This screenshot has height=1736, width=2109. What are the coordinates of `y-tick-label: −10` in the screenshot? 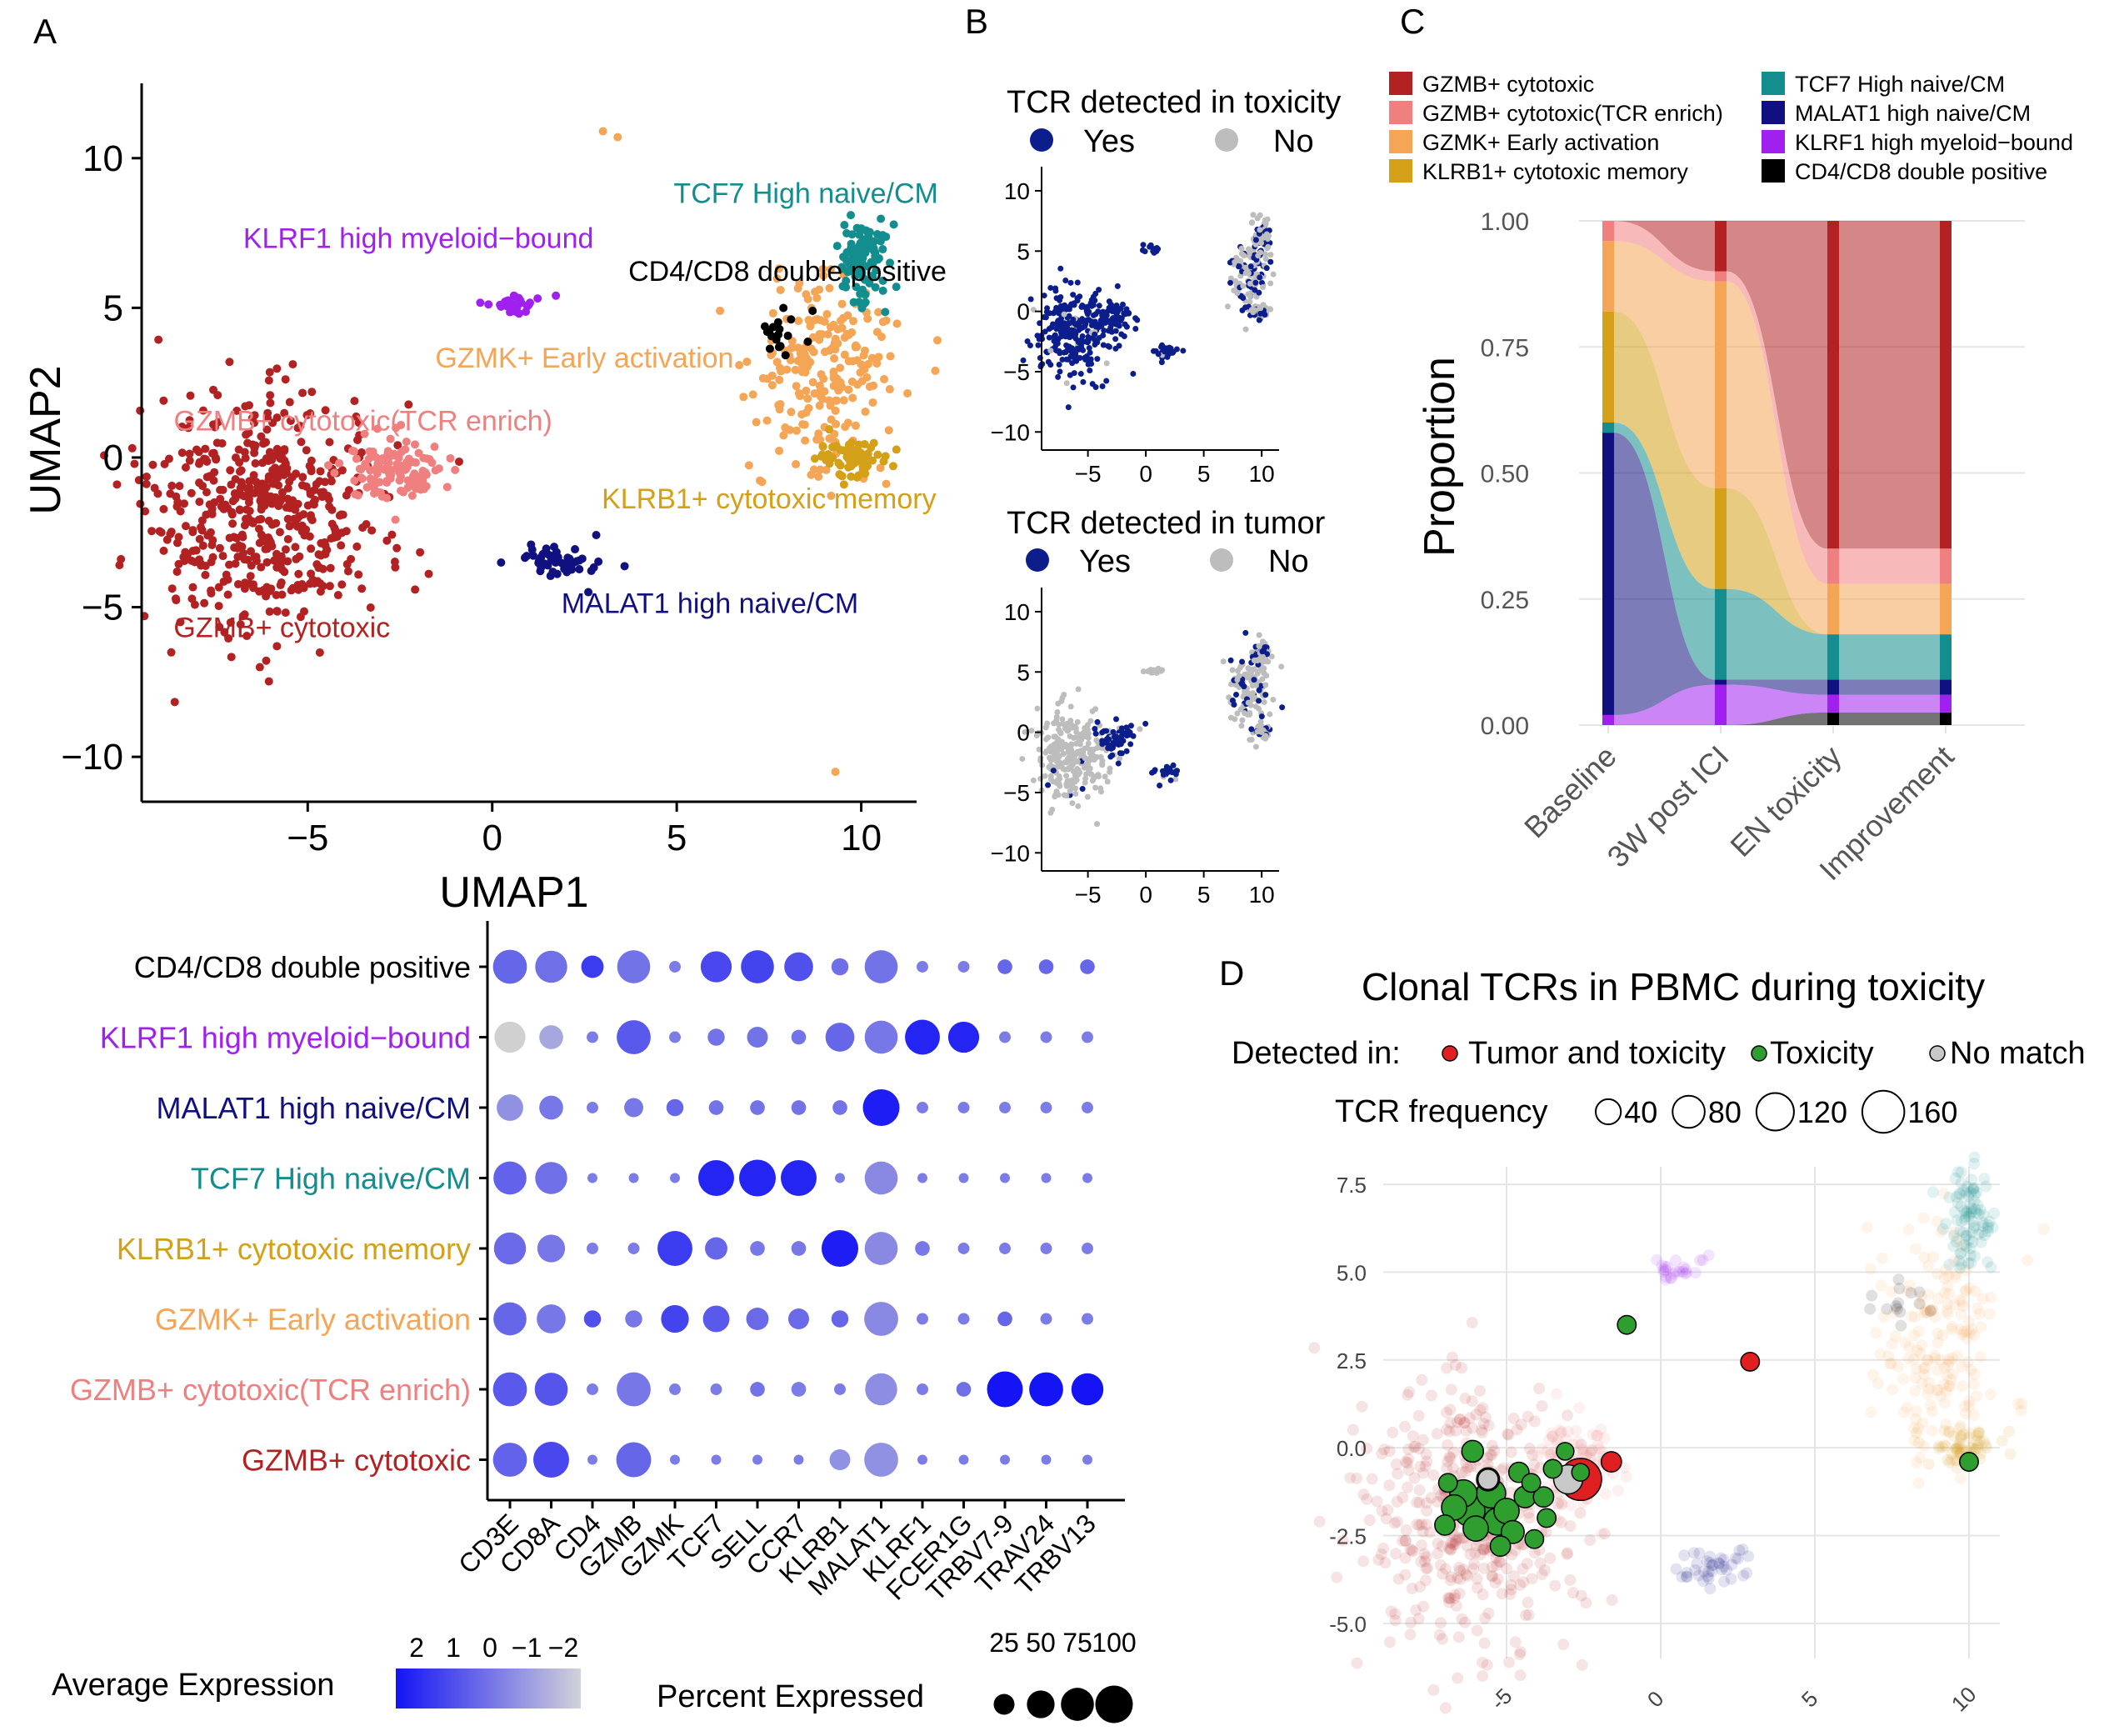 It's located at (1011, 432).